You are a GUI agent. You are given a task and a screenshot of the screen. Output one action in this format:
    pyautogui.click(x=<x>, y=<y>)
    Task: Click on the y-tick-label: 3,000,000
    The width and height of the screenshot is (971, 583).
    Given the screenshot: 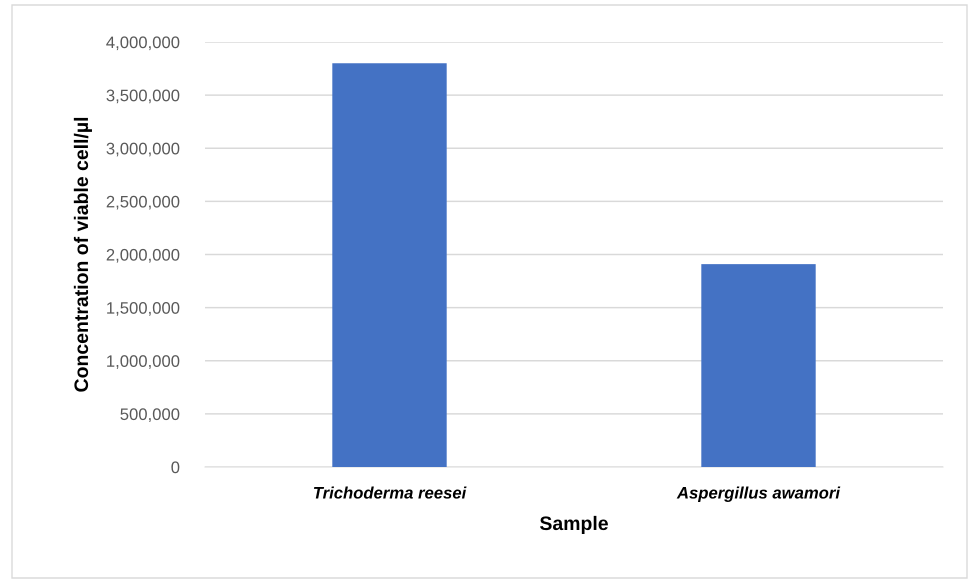 What is the action you would take?
    pyautogui.click(x=143, y=149)
    